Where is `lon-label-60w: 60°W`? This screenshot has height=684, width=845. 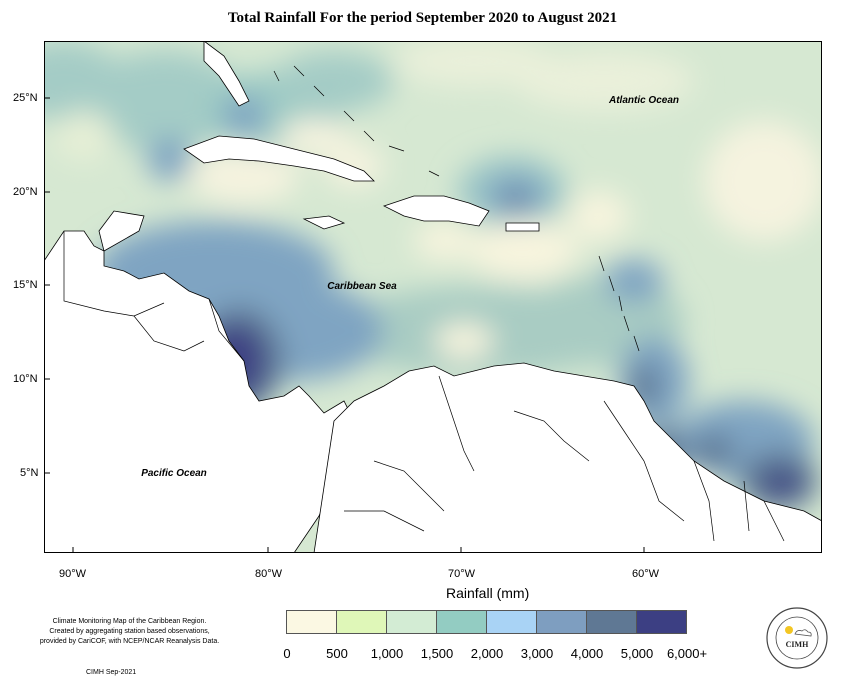 lon-label-60w: 60°W is located at coordinates (646, 574).